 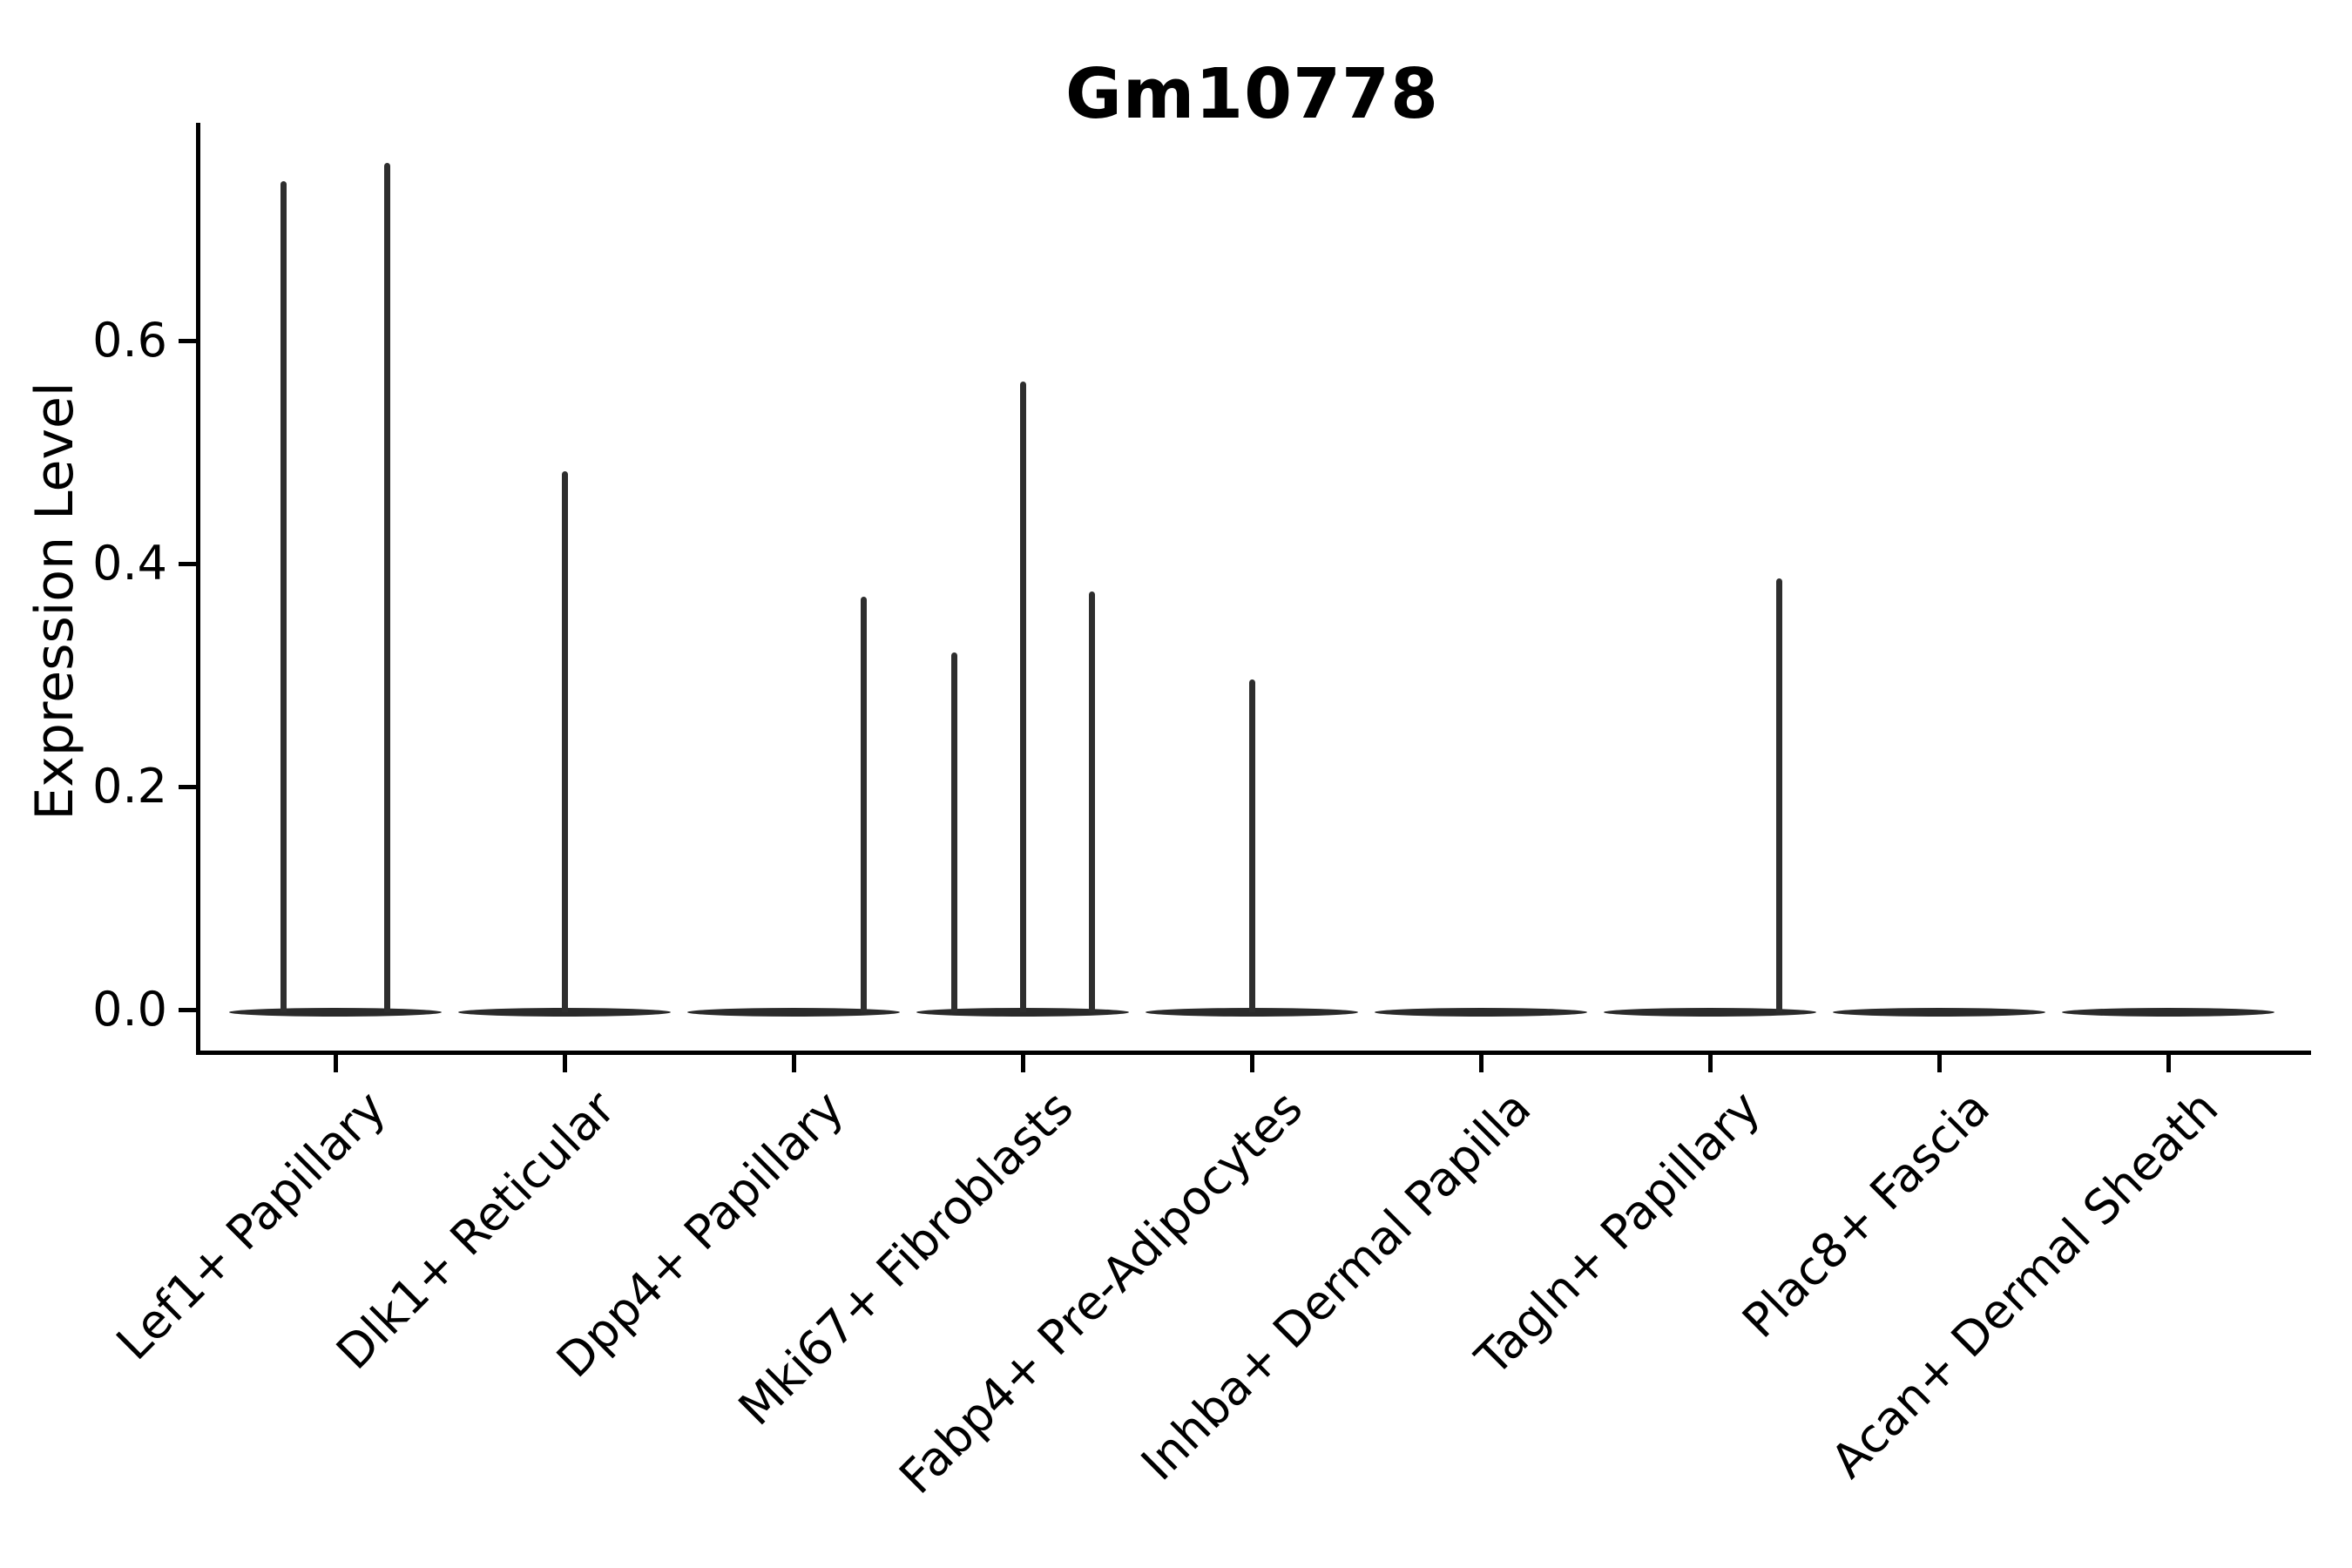 I want to click on x-tick-label-8: Plac8+ Fascia, so click(x=1865, y=1214).